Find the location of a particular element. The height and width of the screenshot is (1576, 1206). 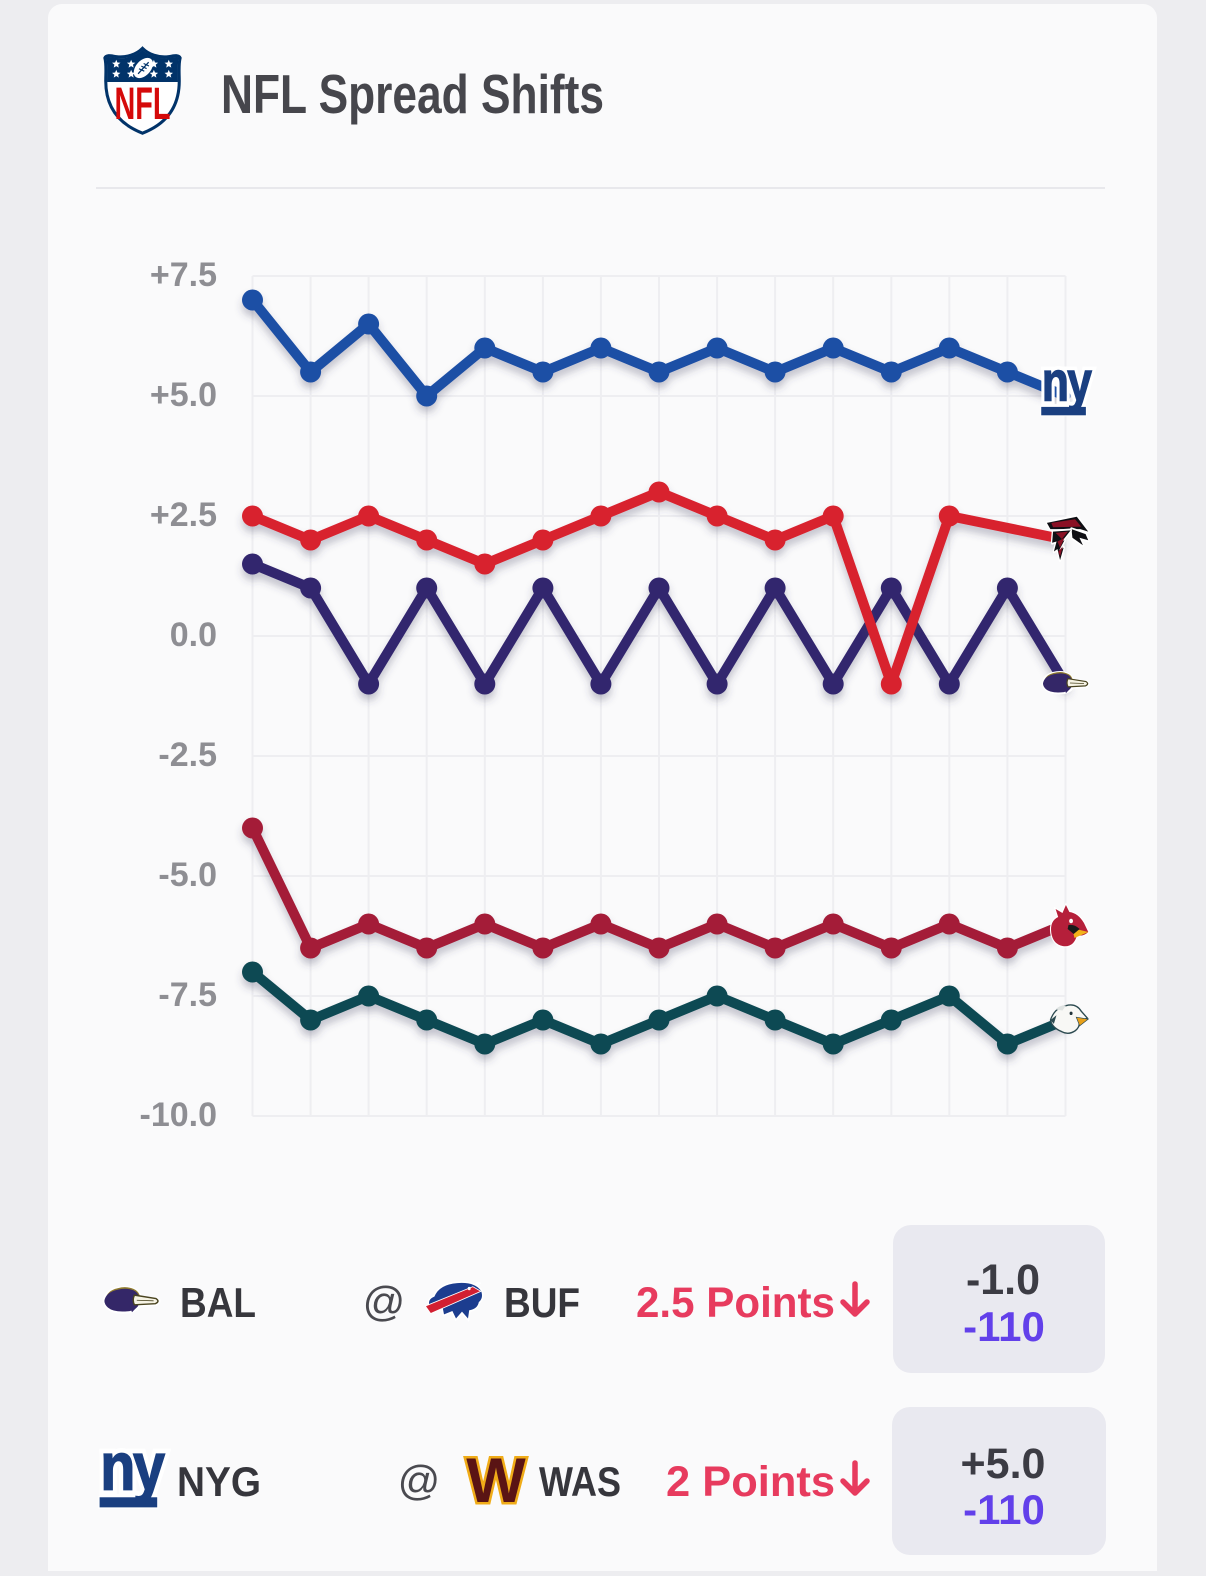

svg-text: W is located at coordinates (496, 1481).